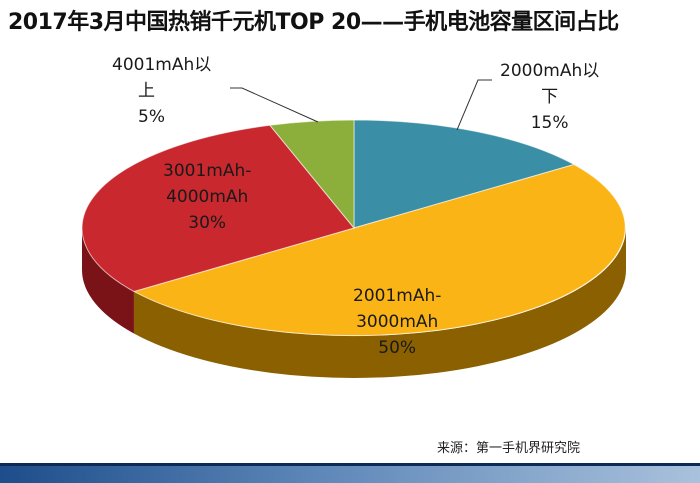 The height and width of the screenshot is (483, 700). I want to click on chart-title: 2017年3月中国热销千元机TOP 20——手机电池容量区间占比, so click(313, 22).